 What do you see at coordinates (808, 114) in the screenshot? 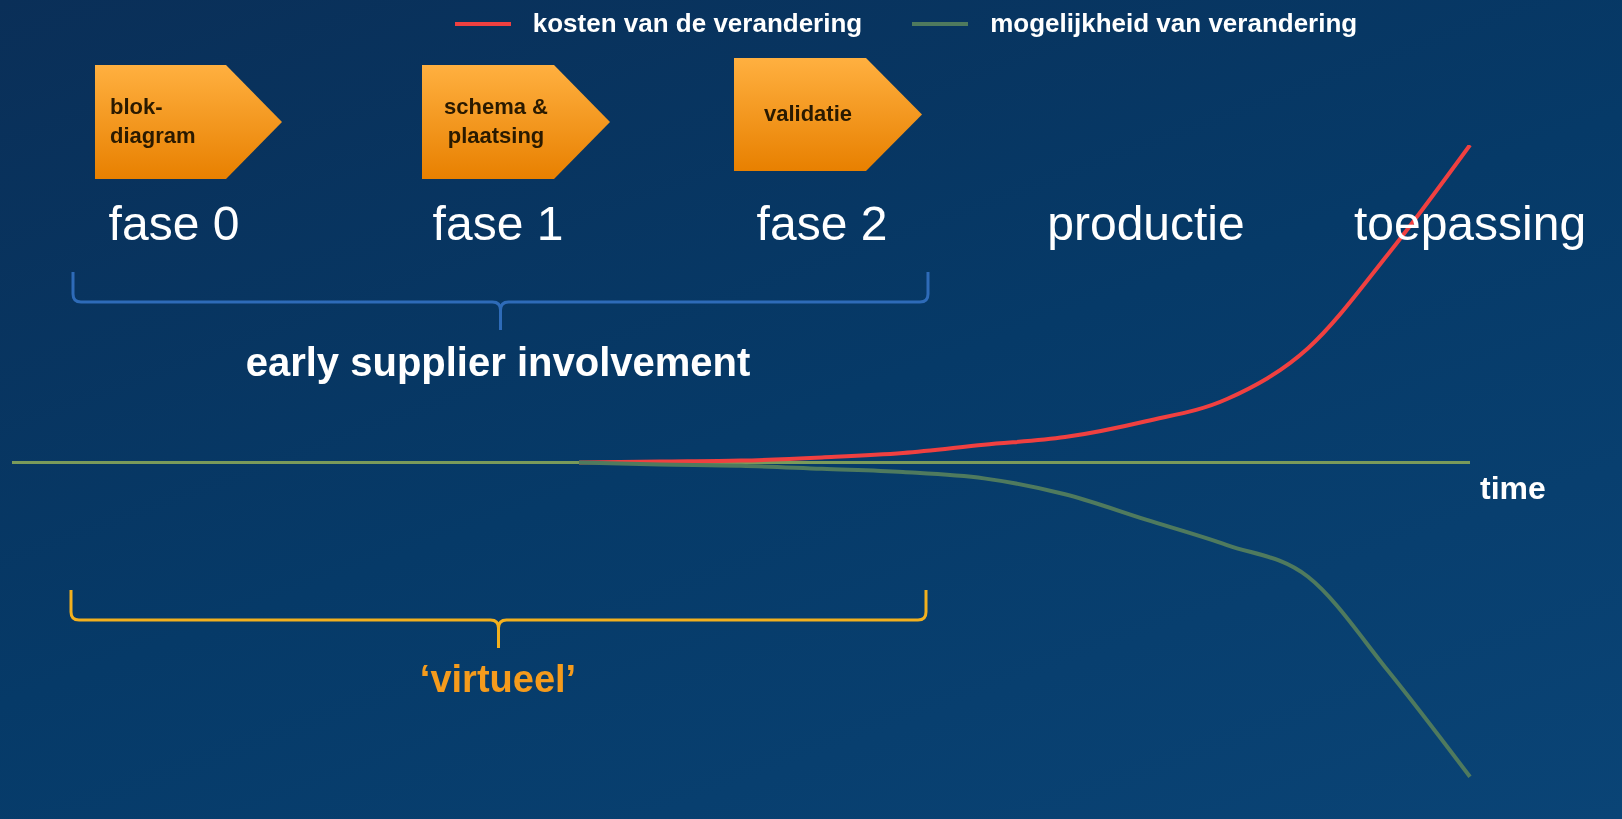
I see `text: validatie` at bounding box center [808, 114].